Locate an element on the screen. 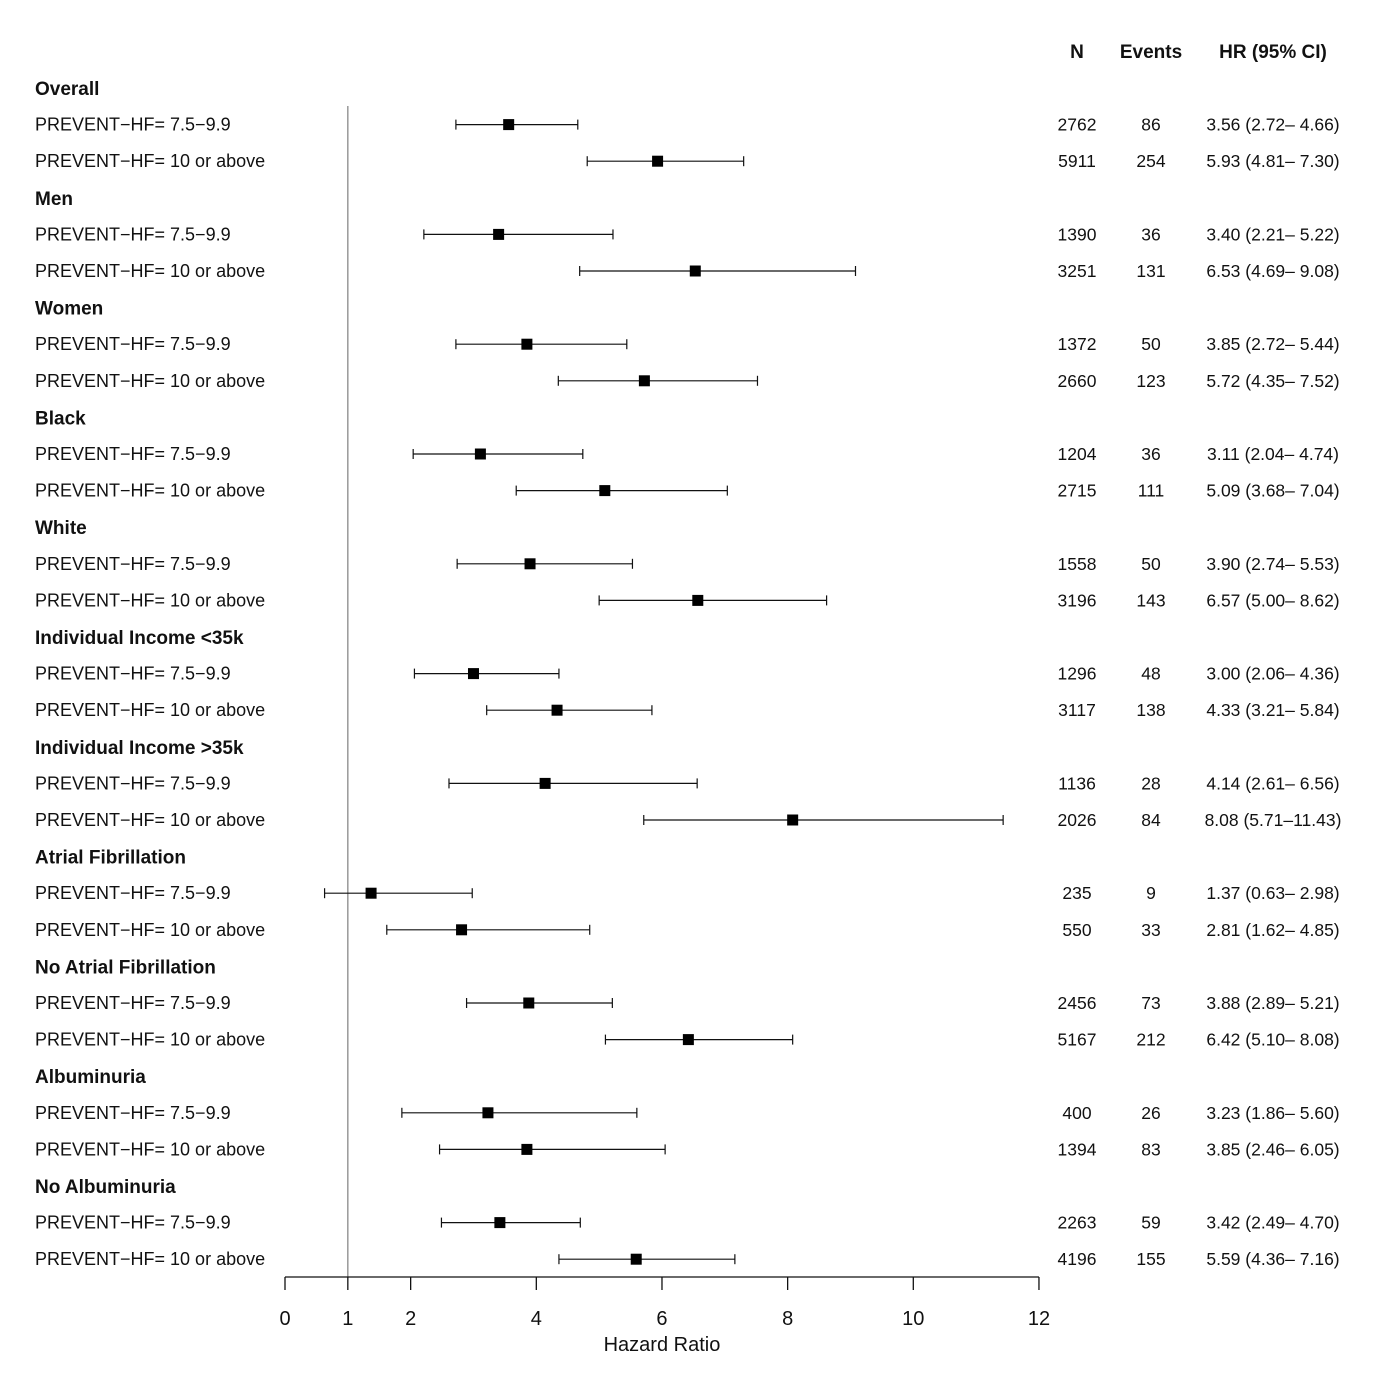  x-tick-label: 10 is located at coordinates (913, 1319).